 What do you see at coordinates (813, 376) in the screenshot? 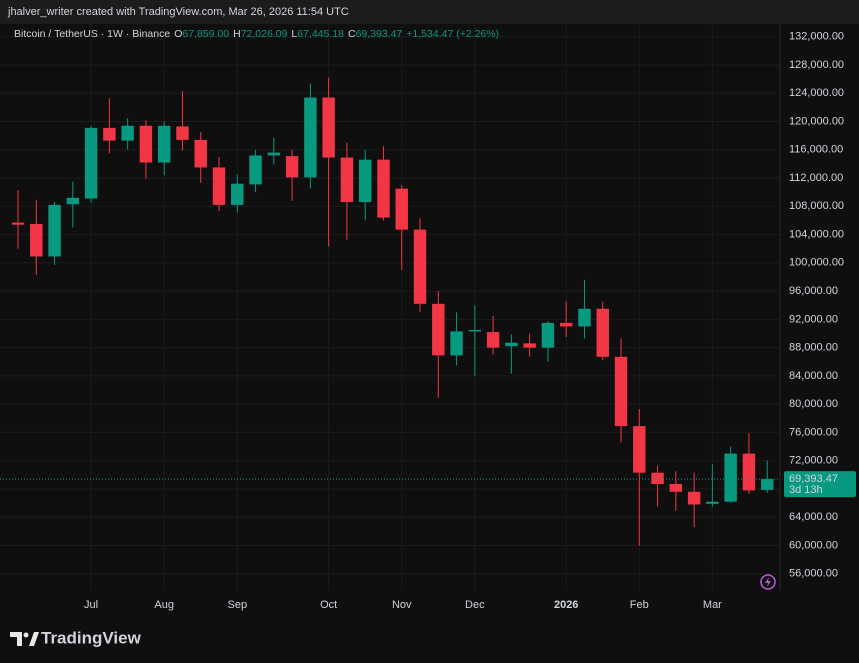
I see `y-tick-label: 84,000.00` at bounding box center [813, 376].